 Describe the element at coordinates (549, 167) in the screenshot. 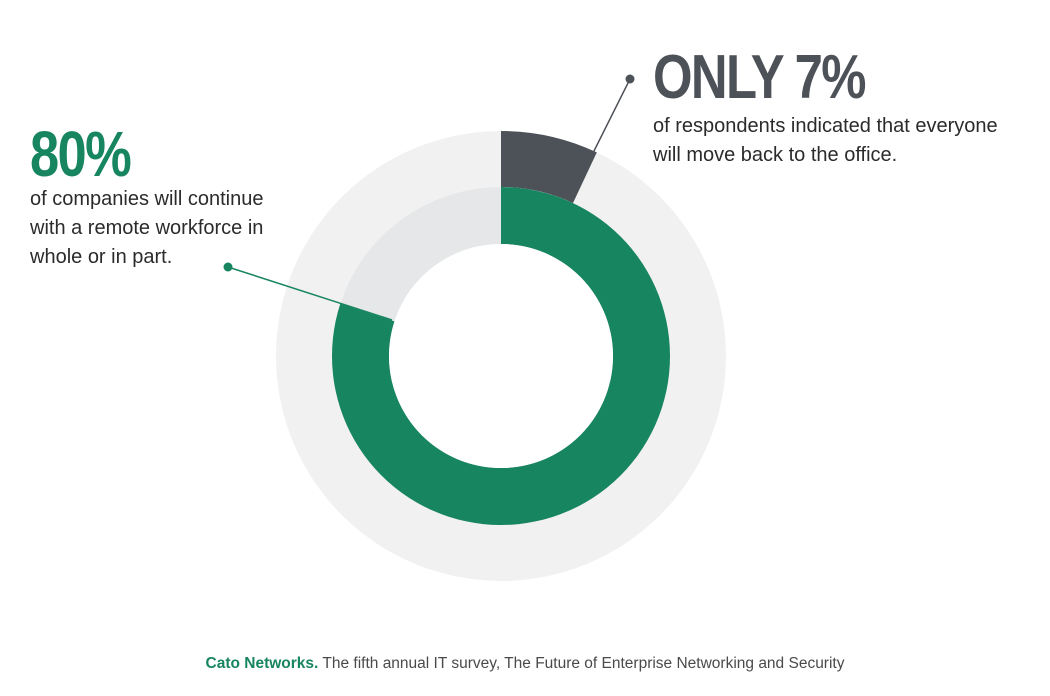

I see `ring-segment-7-percent` at that location.